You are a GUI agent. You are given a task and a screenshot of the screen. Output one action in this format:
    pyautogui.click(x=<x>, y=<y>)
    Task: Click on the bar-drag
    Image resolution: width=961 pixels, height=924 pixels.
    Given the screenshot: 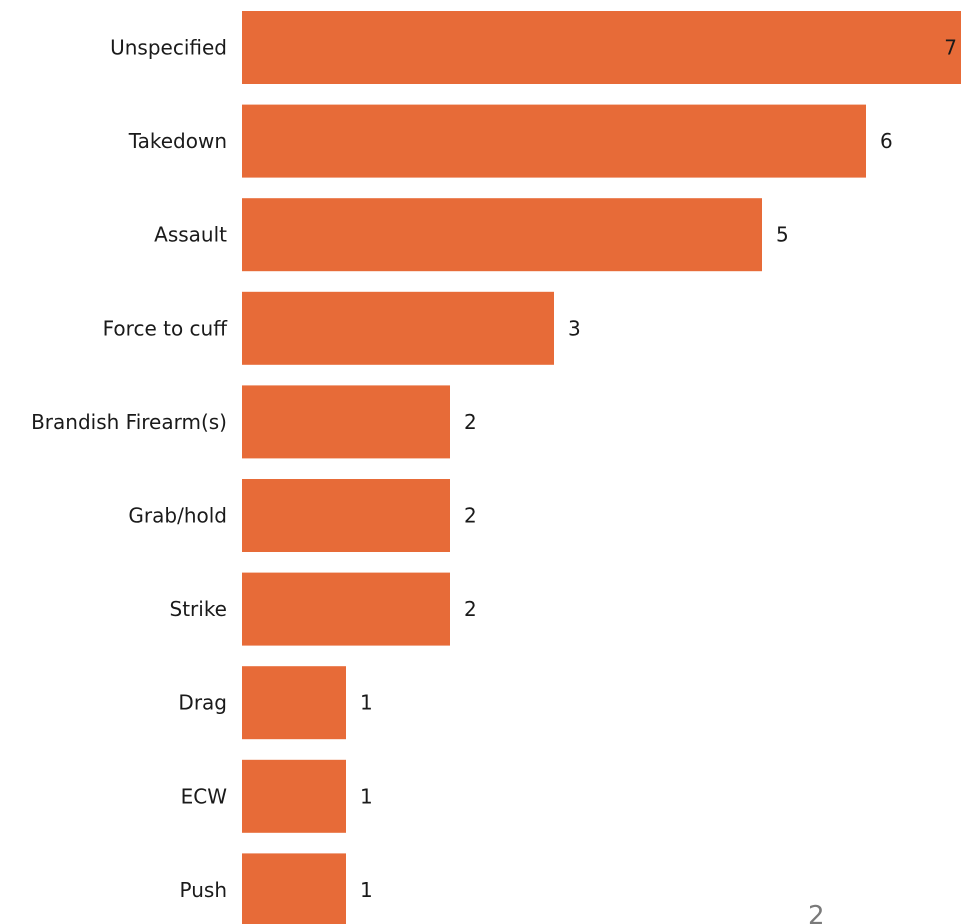 What is the action you would take?
    pyautogui.click(x=294, y=703)
    